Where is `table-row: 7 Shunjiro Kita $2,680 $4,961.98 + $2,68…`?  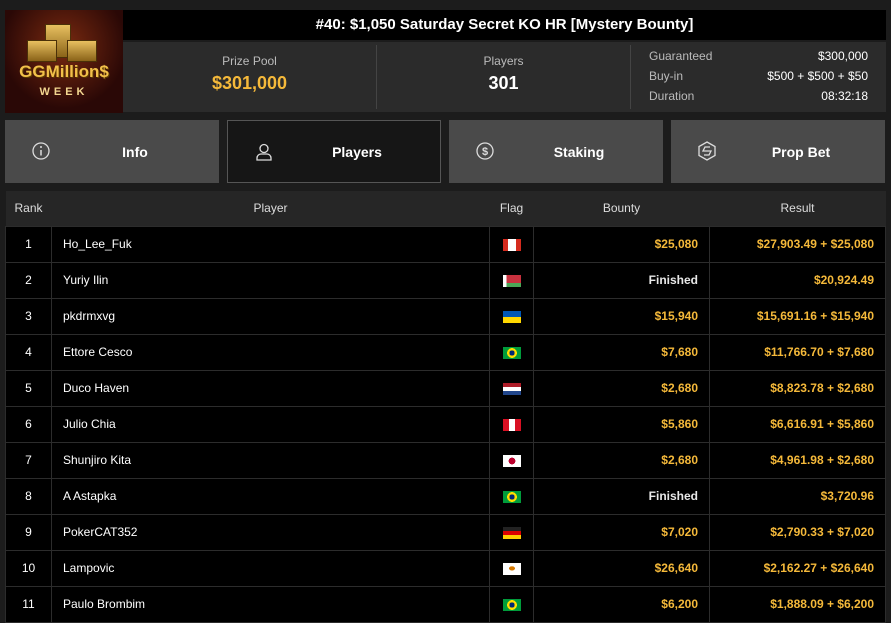
table-row: 7 Shunjiro Kita $2,680 $4,961.98 + $2,68… is located at coordinates (445, 460).